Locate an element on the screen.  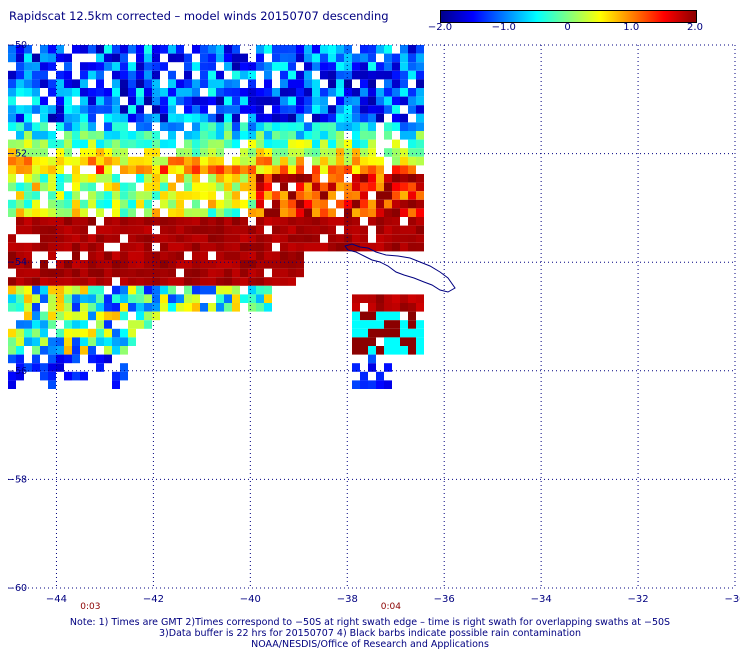
lat-tick-label: −54 is located at coordinates (17, 262).